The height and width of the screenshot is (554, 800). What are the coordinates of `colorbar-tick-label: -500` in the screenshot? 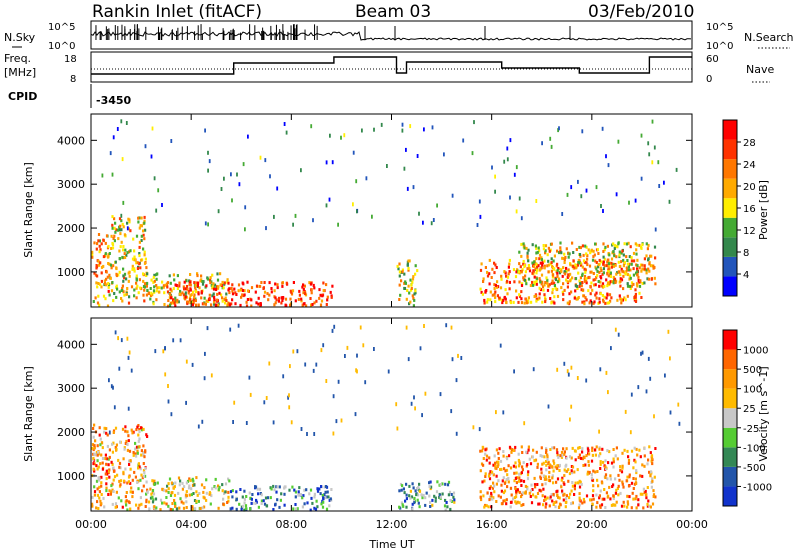 It's located at (754, 468).